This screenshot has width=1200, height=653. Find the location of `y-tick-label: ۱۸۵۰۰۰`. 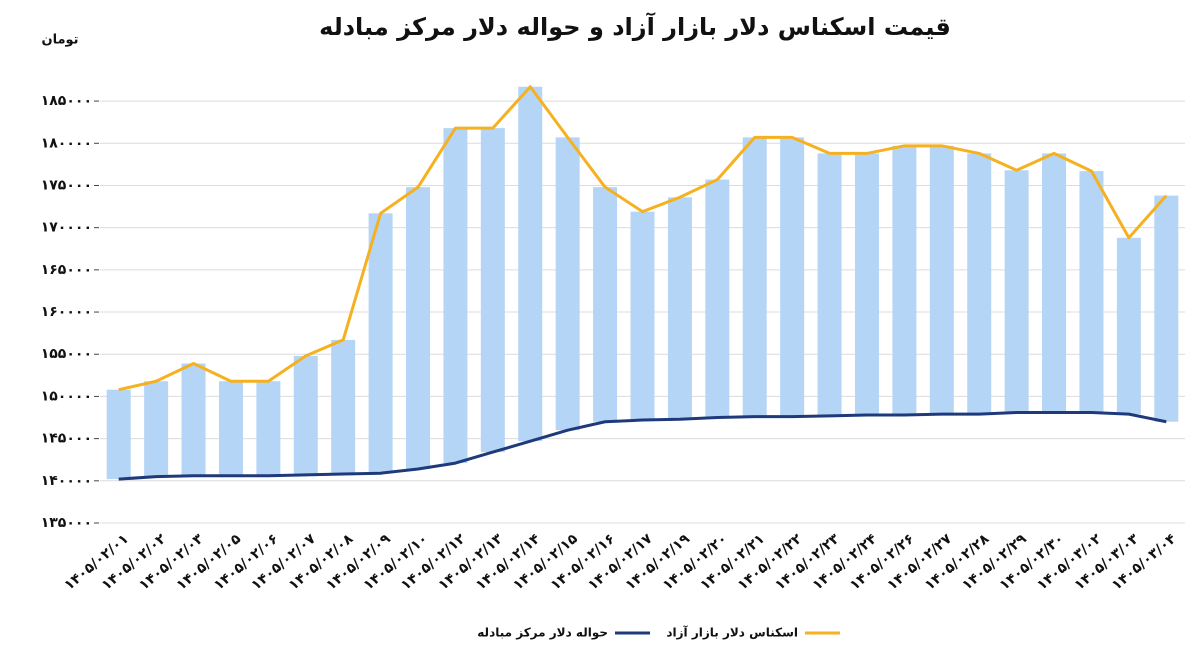

y-tick-label: ۱۸۵۰۰۰ is located at coordinates (66, 101).